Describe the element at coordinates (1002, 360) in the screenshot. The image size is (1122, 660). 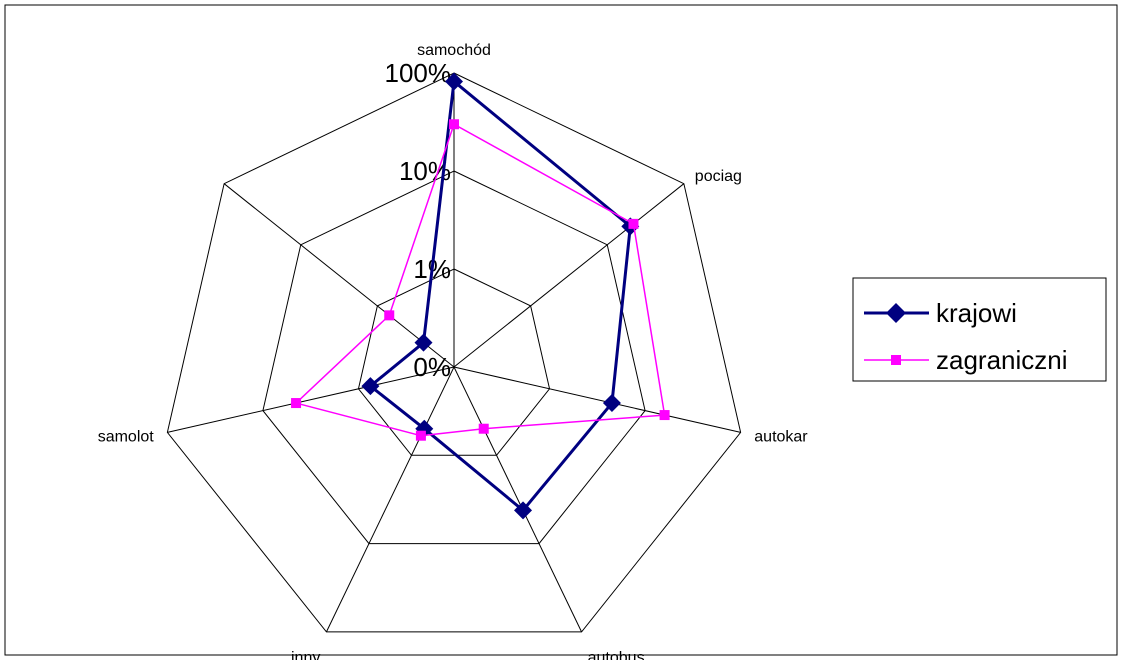
I see `legend-label-zagraniczni: zagraniczni` at that location.